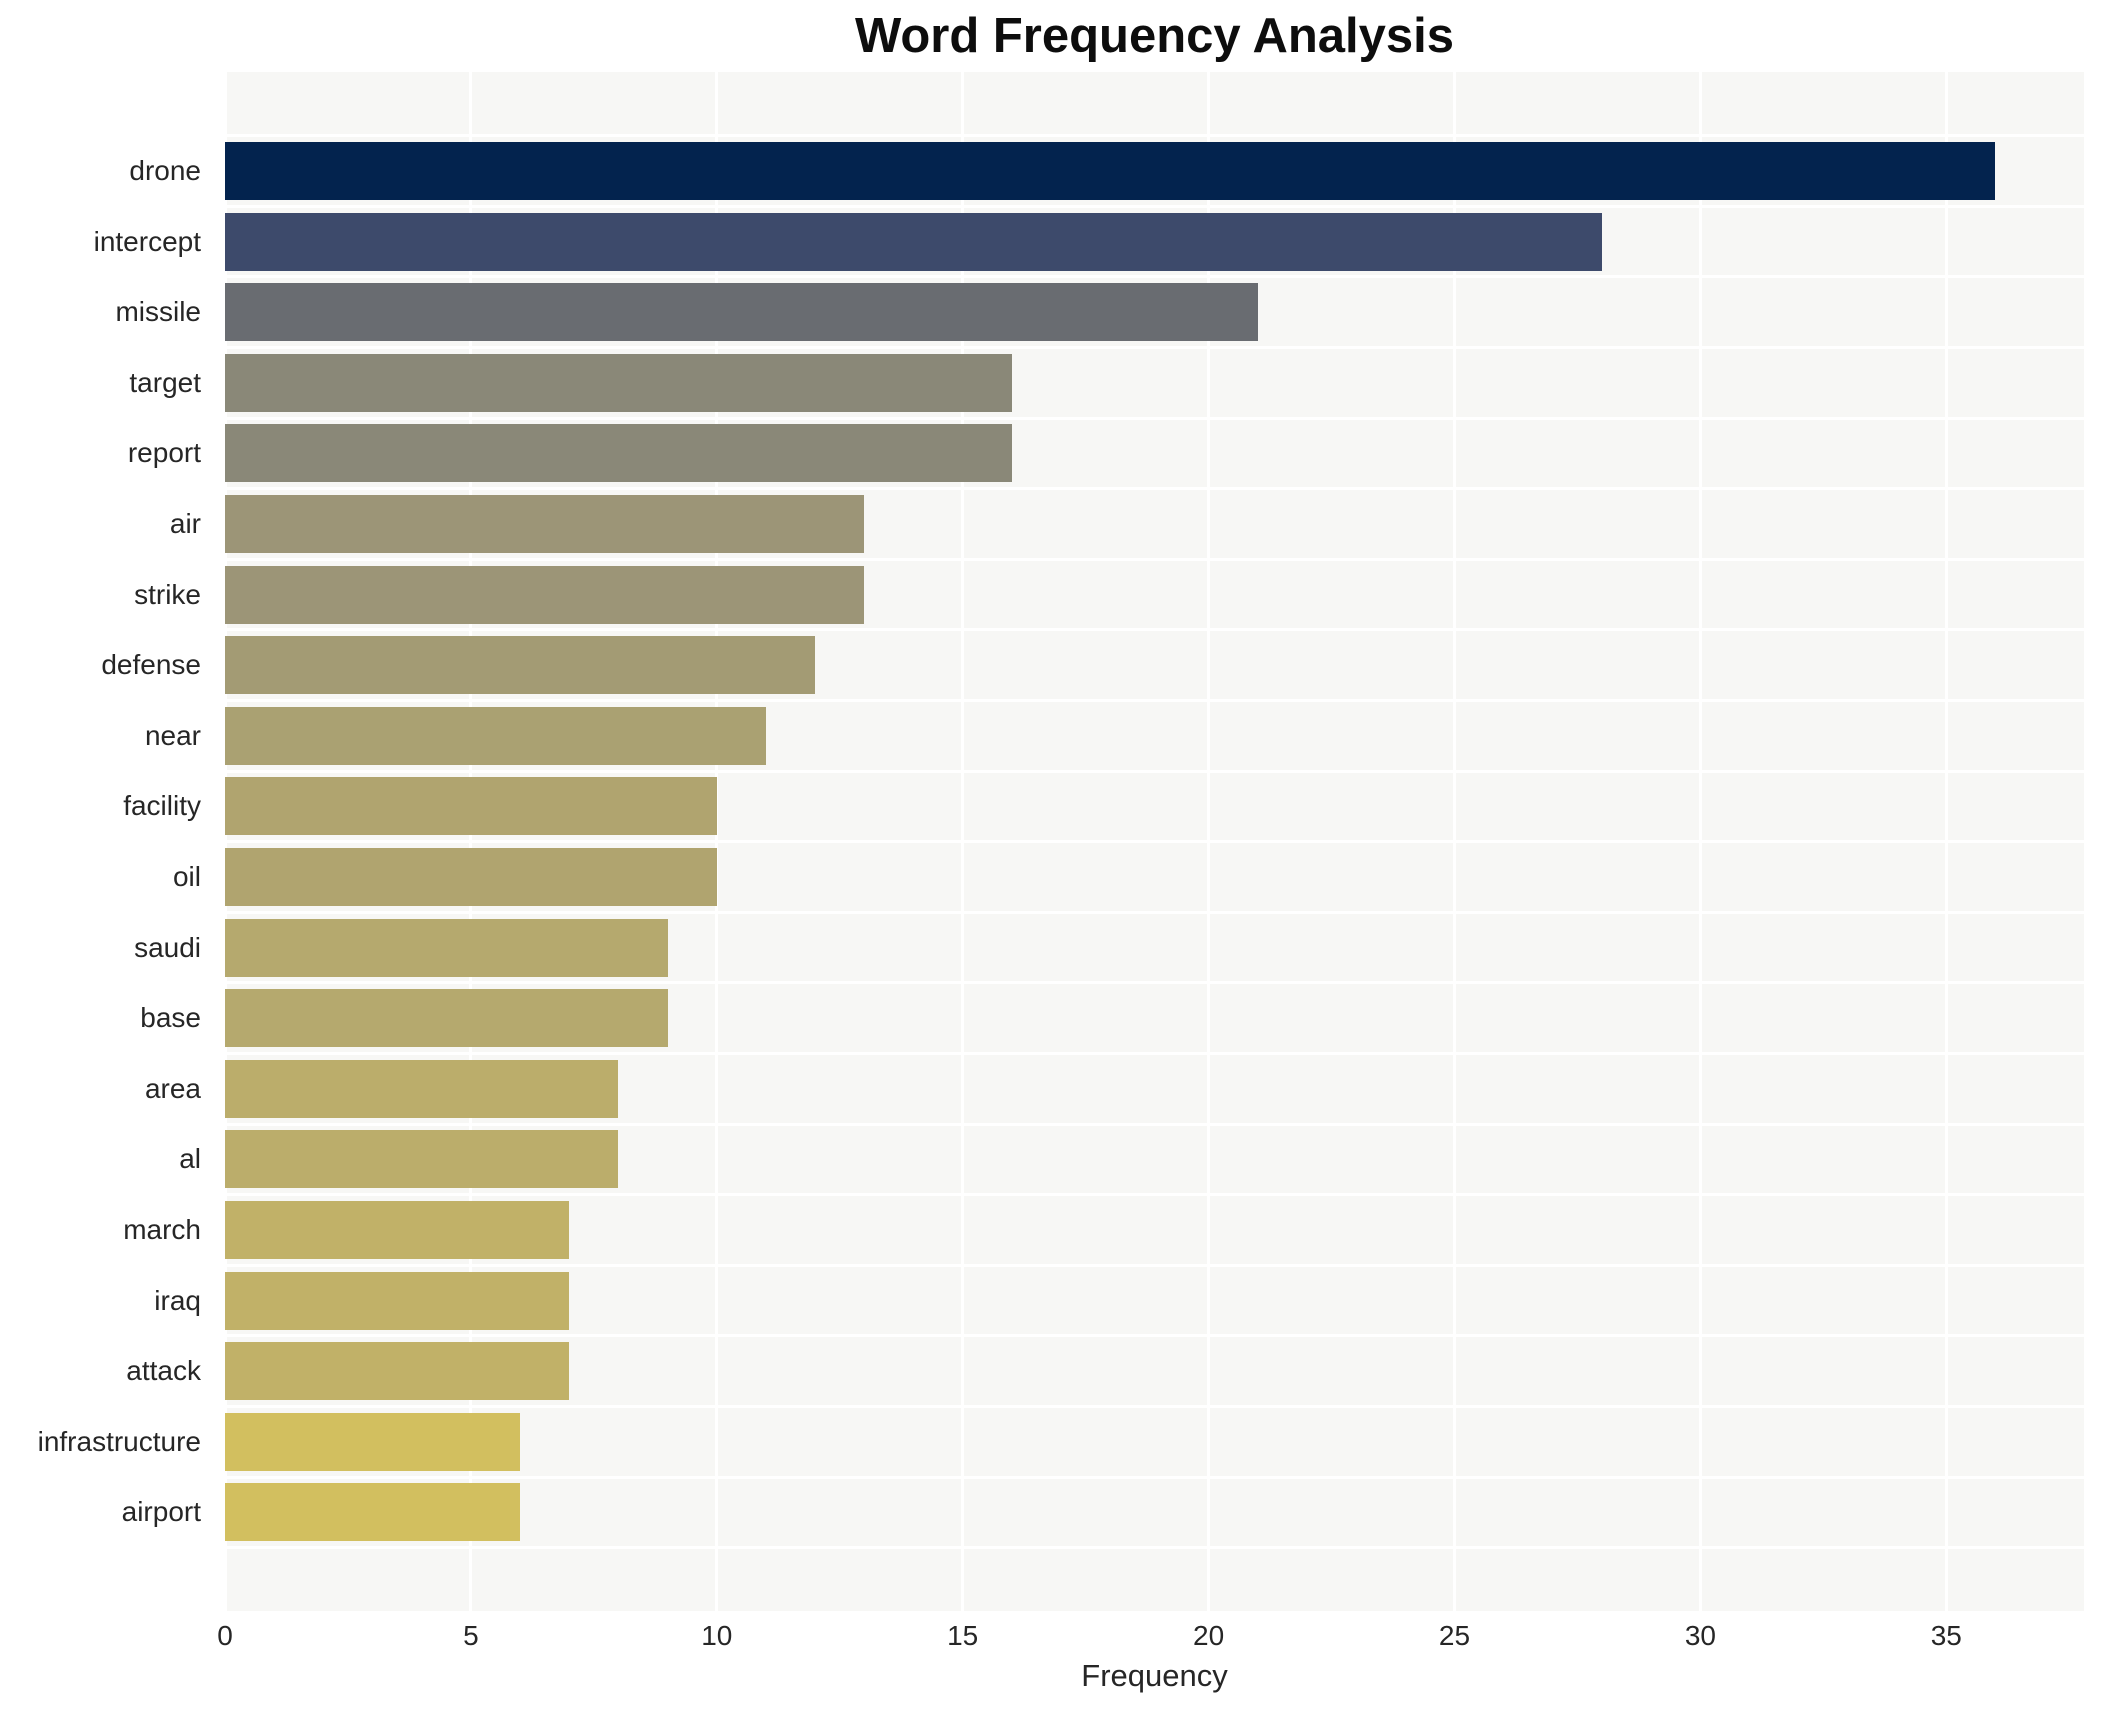 This screenshot has width=2103, height=1710. I want to click on bar-march, so click(397, 1230).